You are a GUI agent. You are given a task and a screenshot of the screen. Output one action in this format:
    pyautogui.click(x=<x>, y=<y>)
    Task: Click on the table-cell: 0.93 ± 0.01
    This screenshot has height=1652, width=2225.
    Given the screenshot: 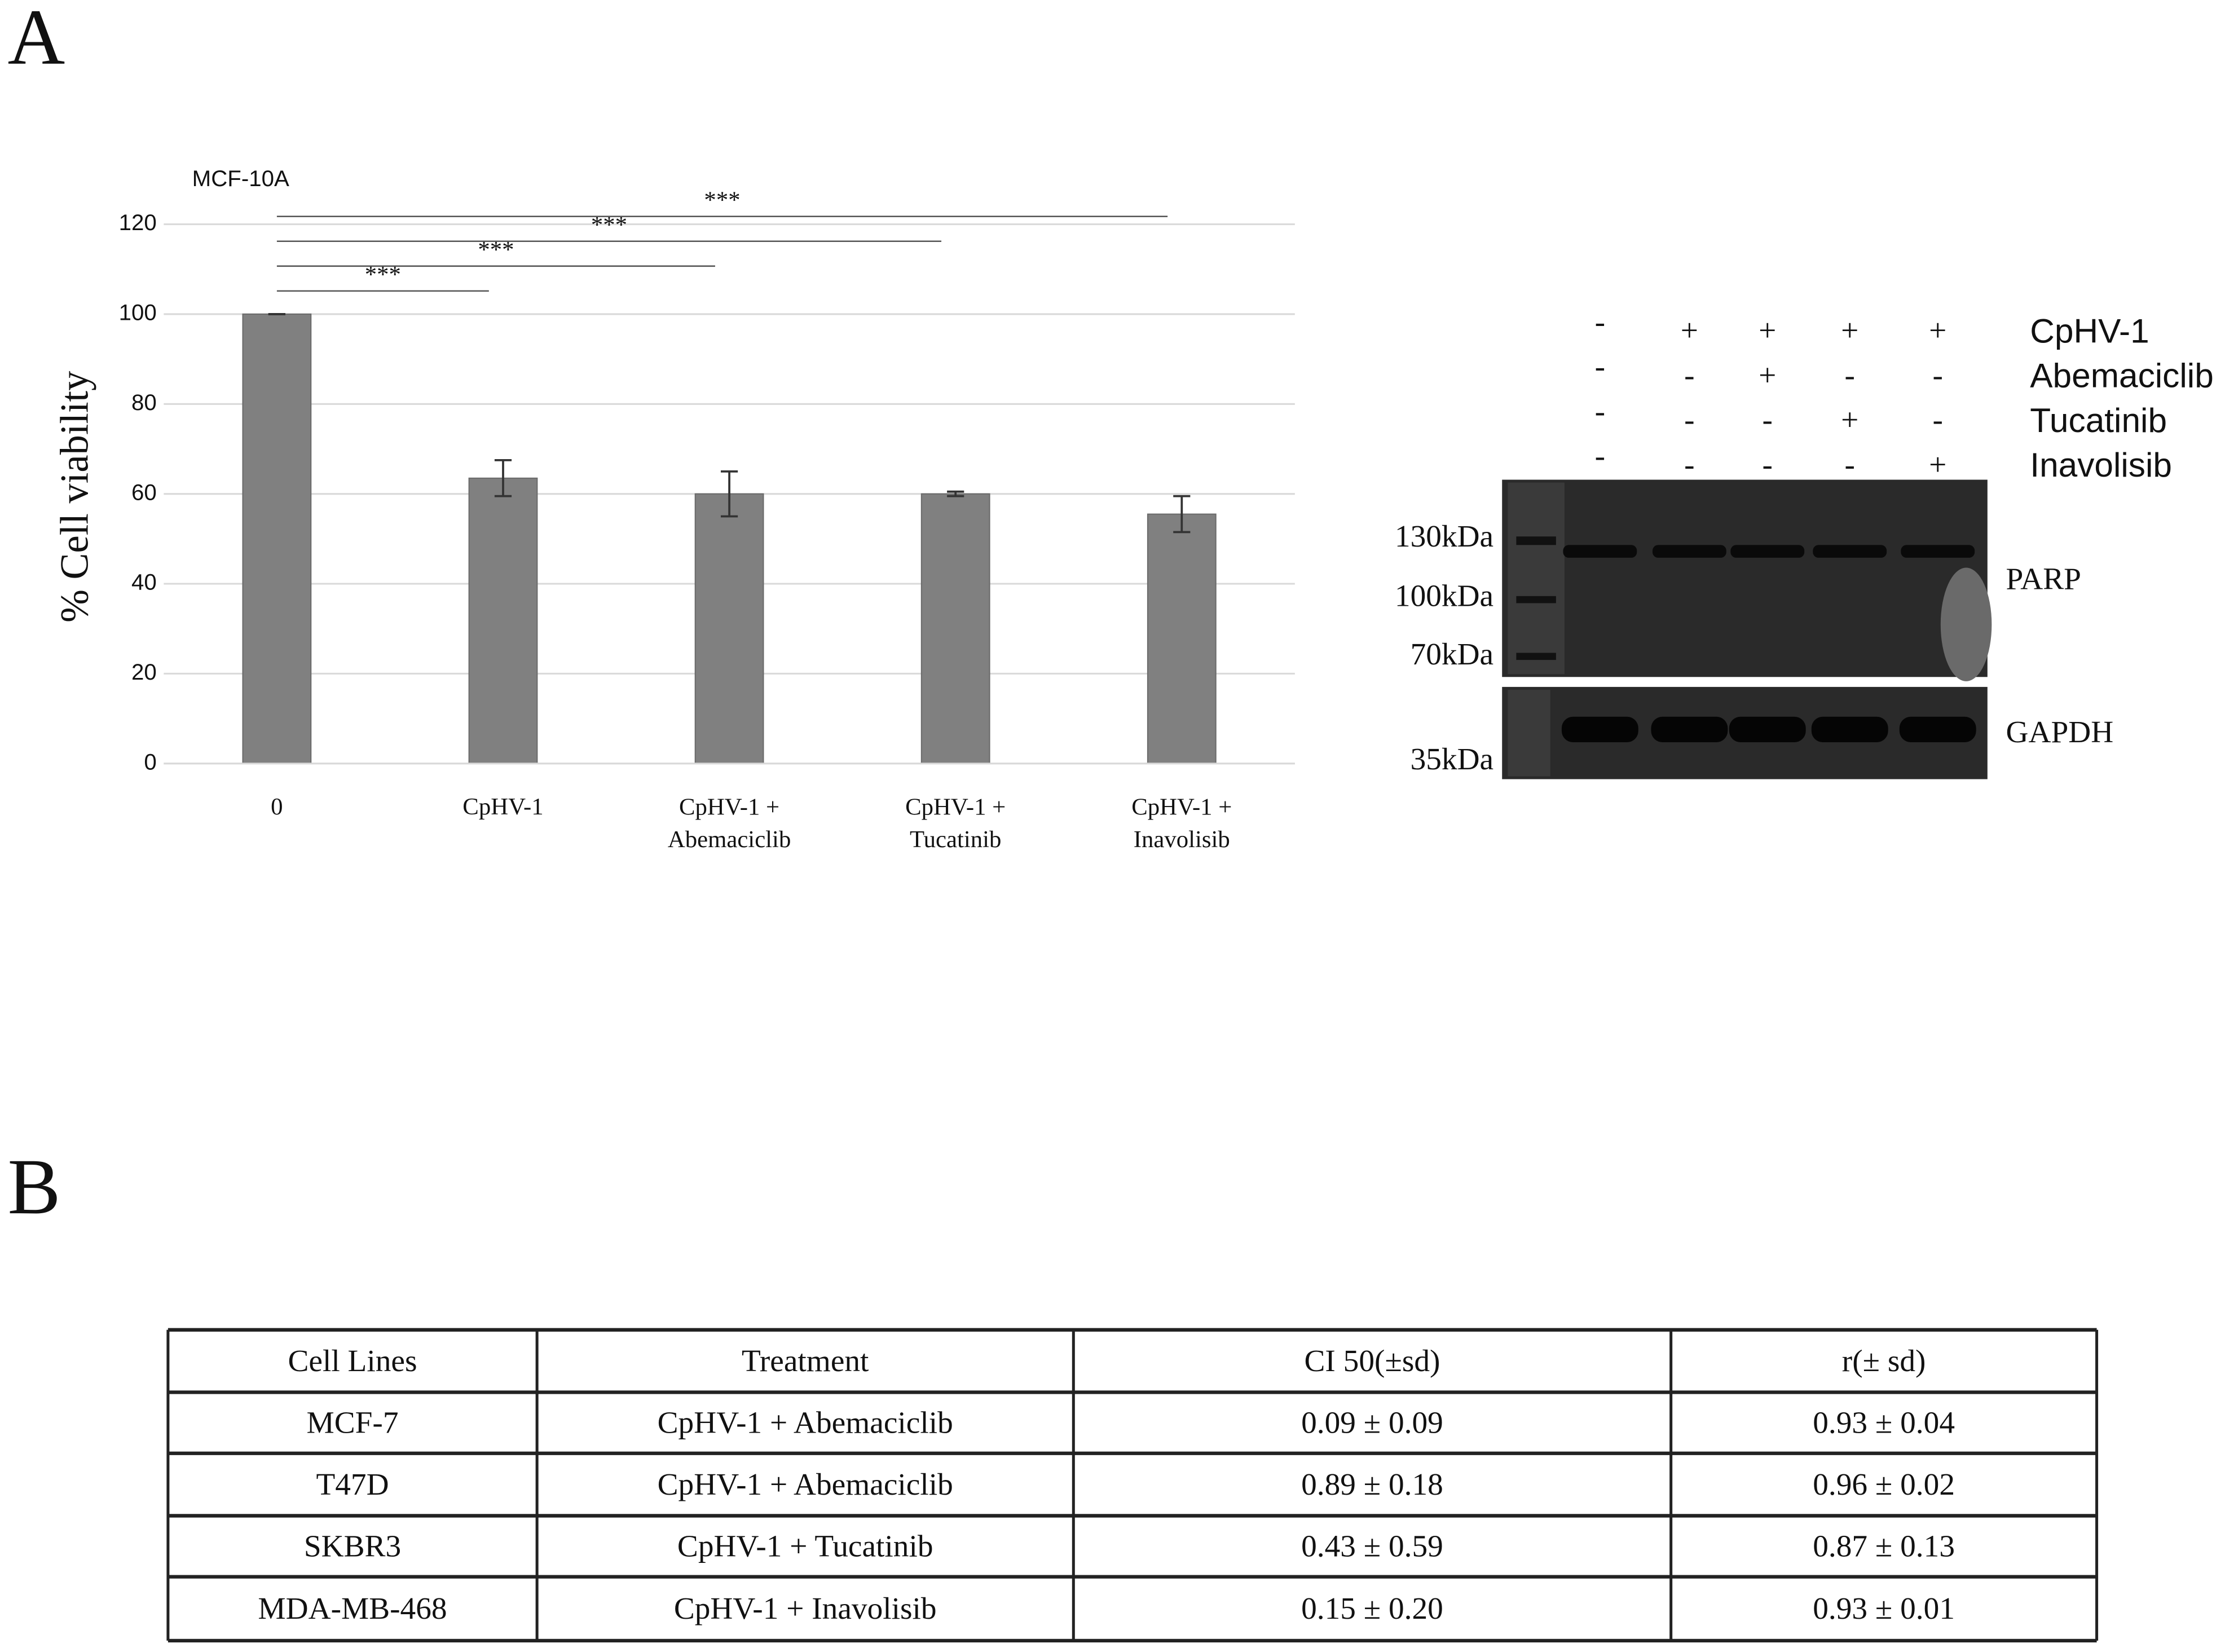 What is the action you would take?
    pyautogui.click(x=1884, y=1608)
    